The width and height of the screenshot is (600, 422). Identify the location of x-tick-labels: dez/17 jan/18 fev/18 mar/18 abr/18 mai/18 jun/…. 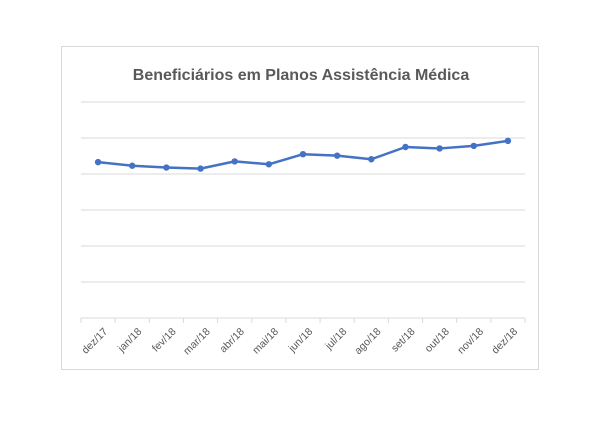
(300, 342).